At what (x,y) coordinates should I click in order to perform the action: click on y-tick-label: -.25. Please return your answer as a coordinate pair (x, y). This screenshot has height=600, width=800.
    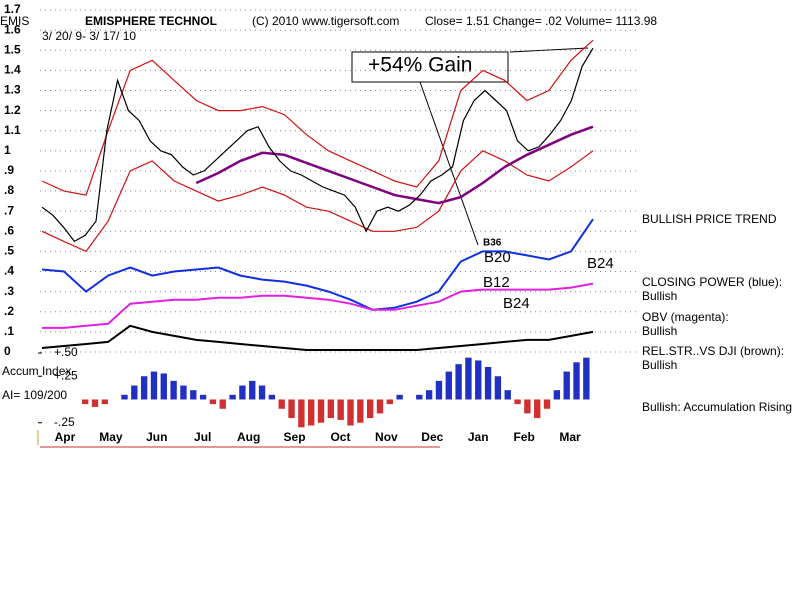
    Looking at the image, I should click on (64, 422).